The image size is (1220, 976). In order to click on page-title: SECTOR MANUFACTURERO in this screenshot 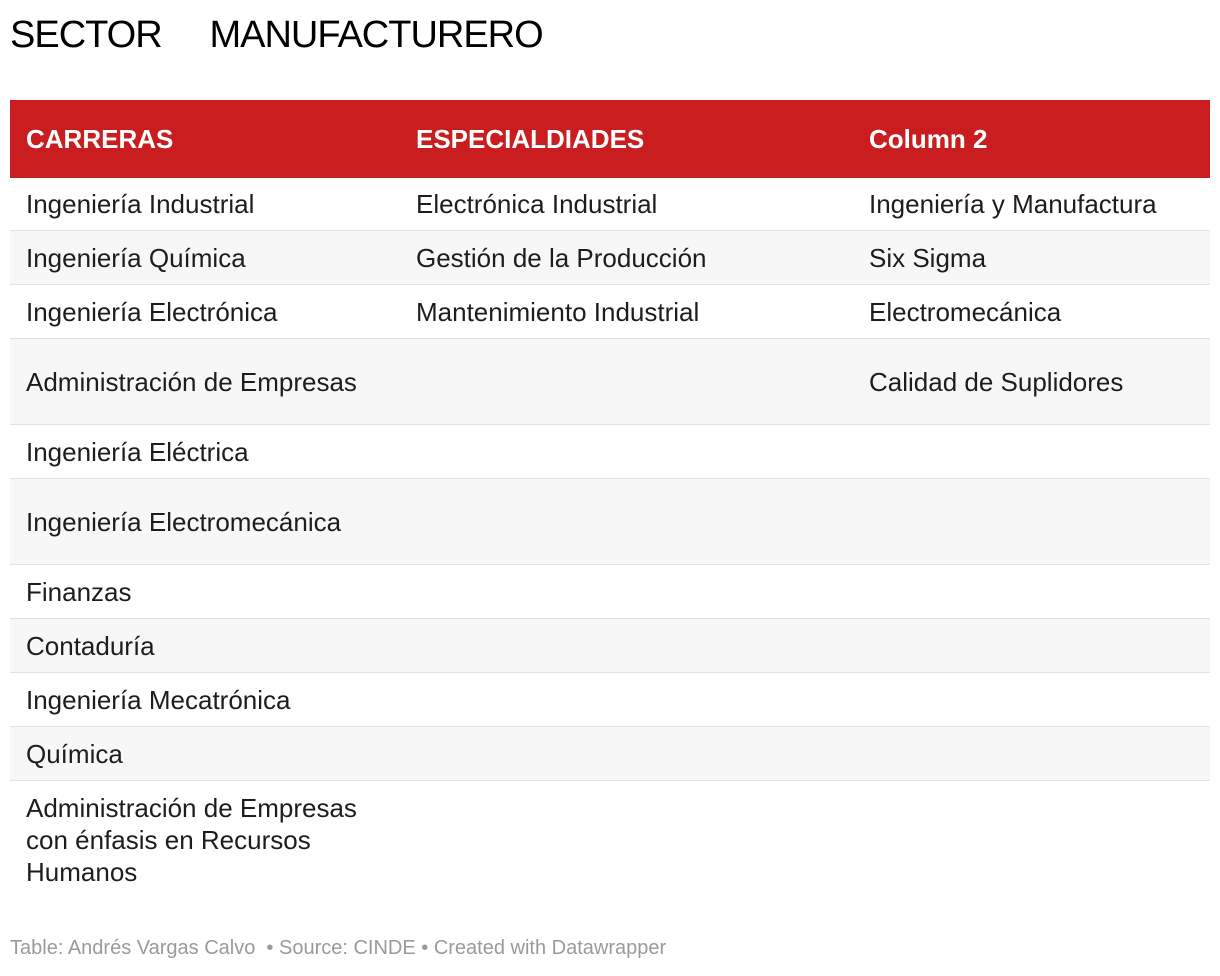, I will do `click(277, 35)`.